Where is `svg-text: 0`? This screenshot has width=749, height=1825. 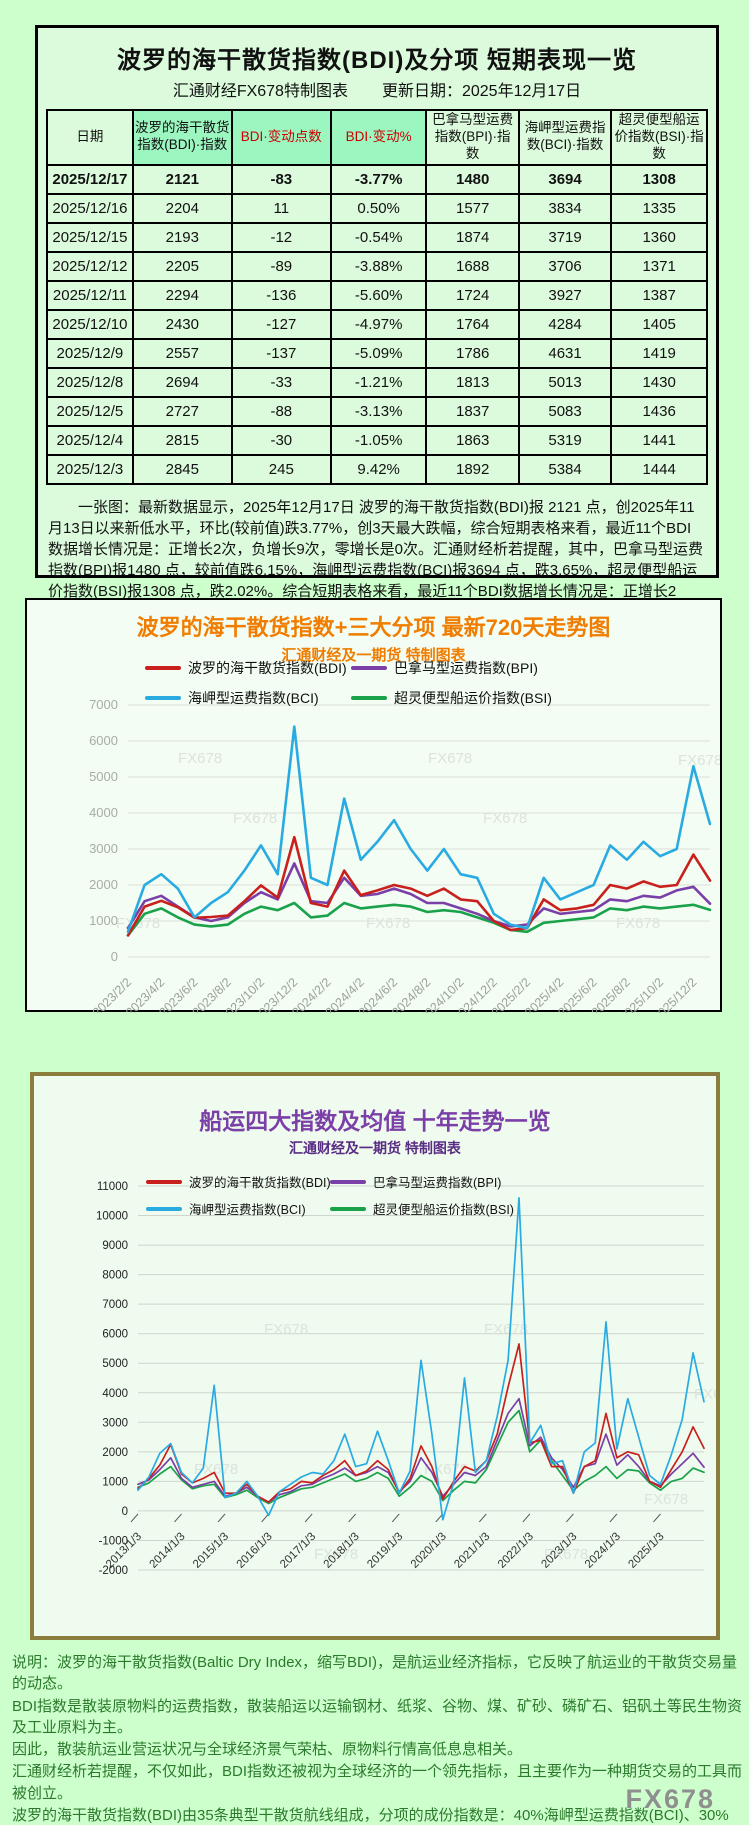
svg-text: 0 is located at coordinates (125, 1512).